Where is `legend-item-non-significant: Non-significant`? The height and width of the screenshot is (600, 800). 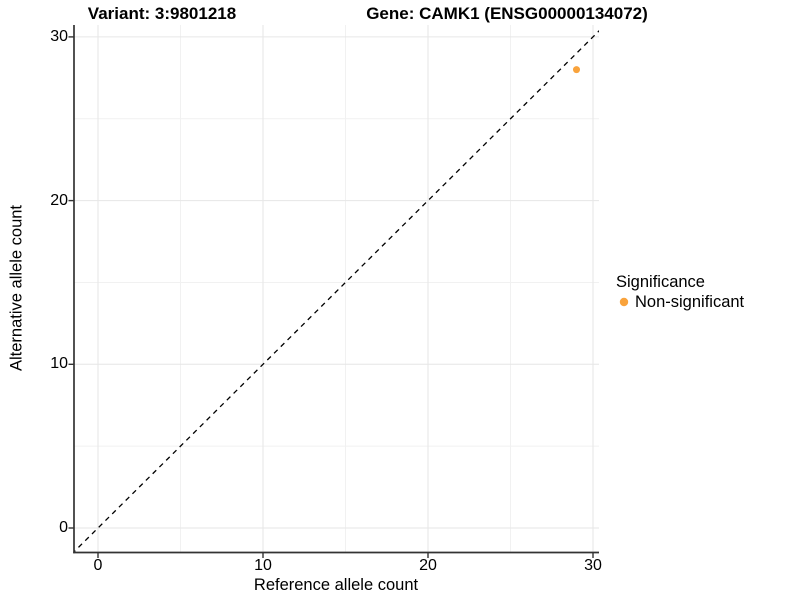 legend-item-non-significant: Non-significant is located at coordinates (680, 302).